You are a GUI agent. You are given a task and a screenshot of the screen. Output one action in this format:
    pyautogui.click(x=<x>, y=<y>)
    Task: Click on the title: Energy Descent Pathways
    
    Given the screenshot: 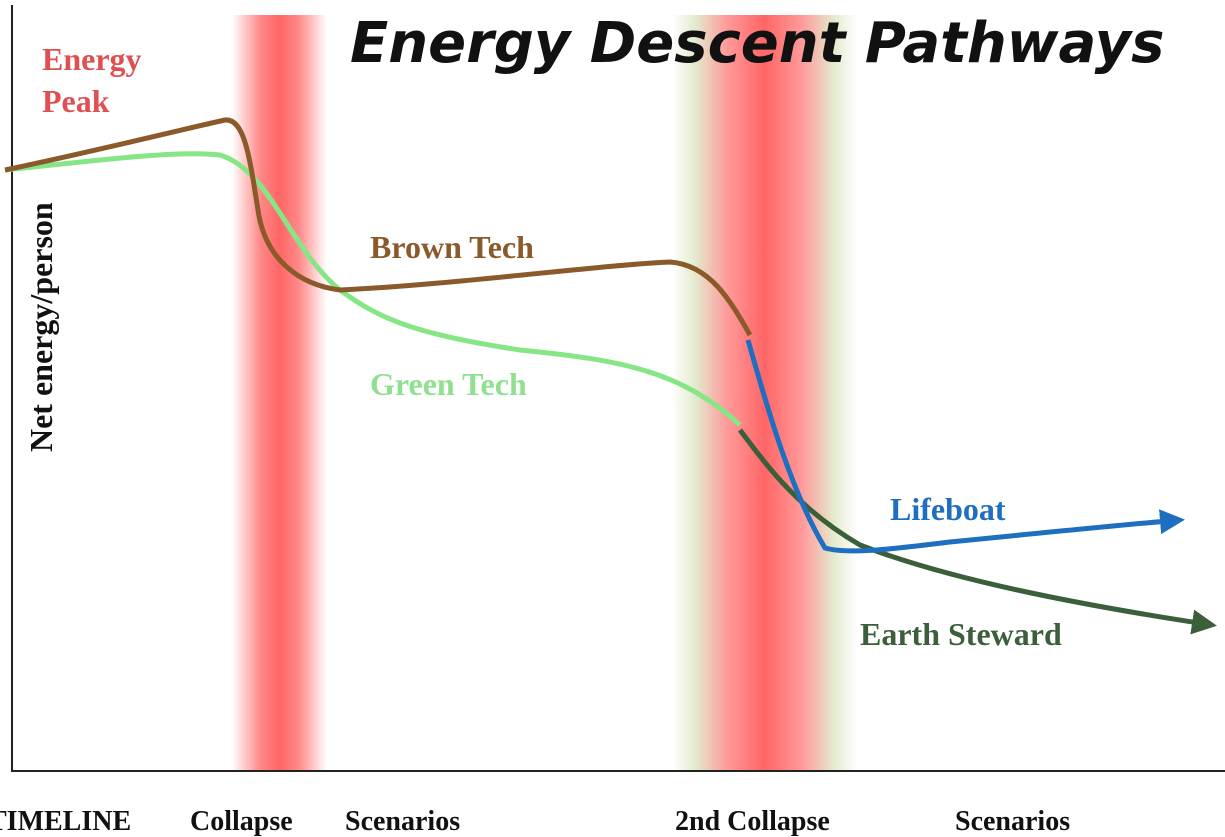 What is the action you would take?
    pyautogui.click(x=757, y=43)
    